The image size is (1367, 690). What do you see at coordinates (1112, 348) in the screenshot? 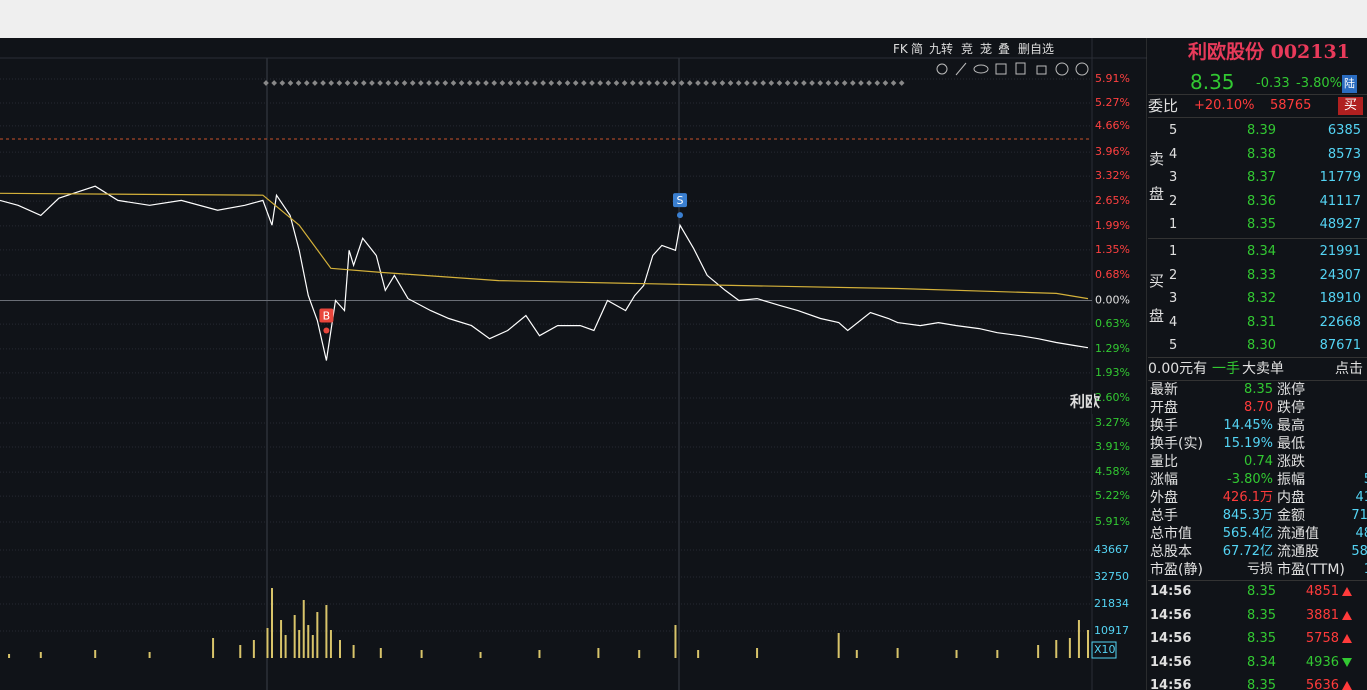
I see `y-tick-label: 1.29%` at bounding box center [1112, 348].